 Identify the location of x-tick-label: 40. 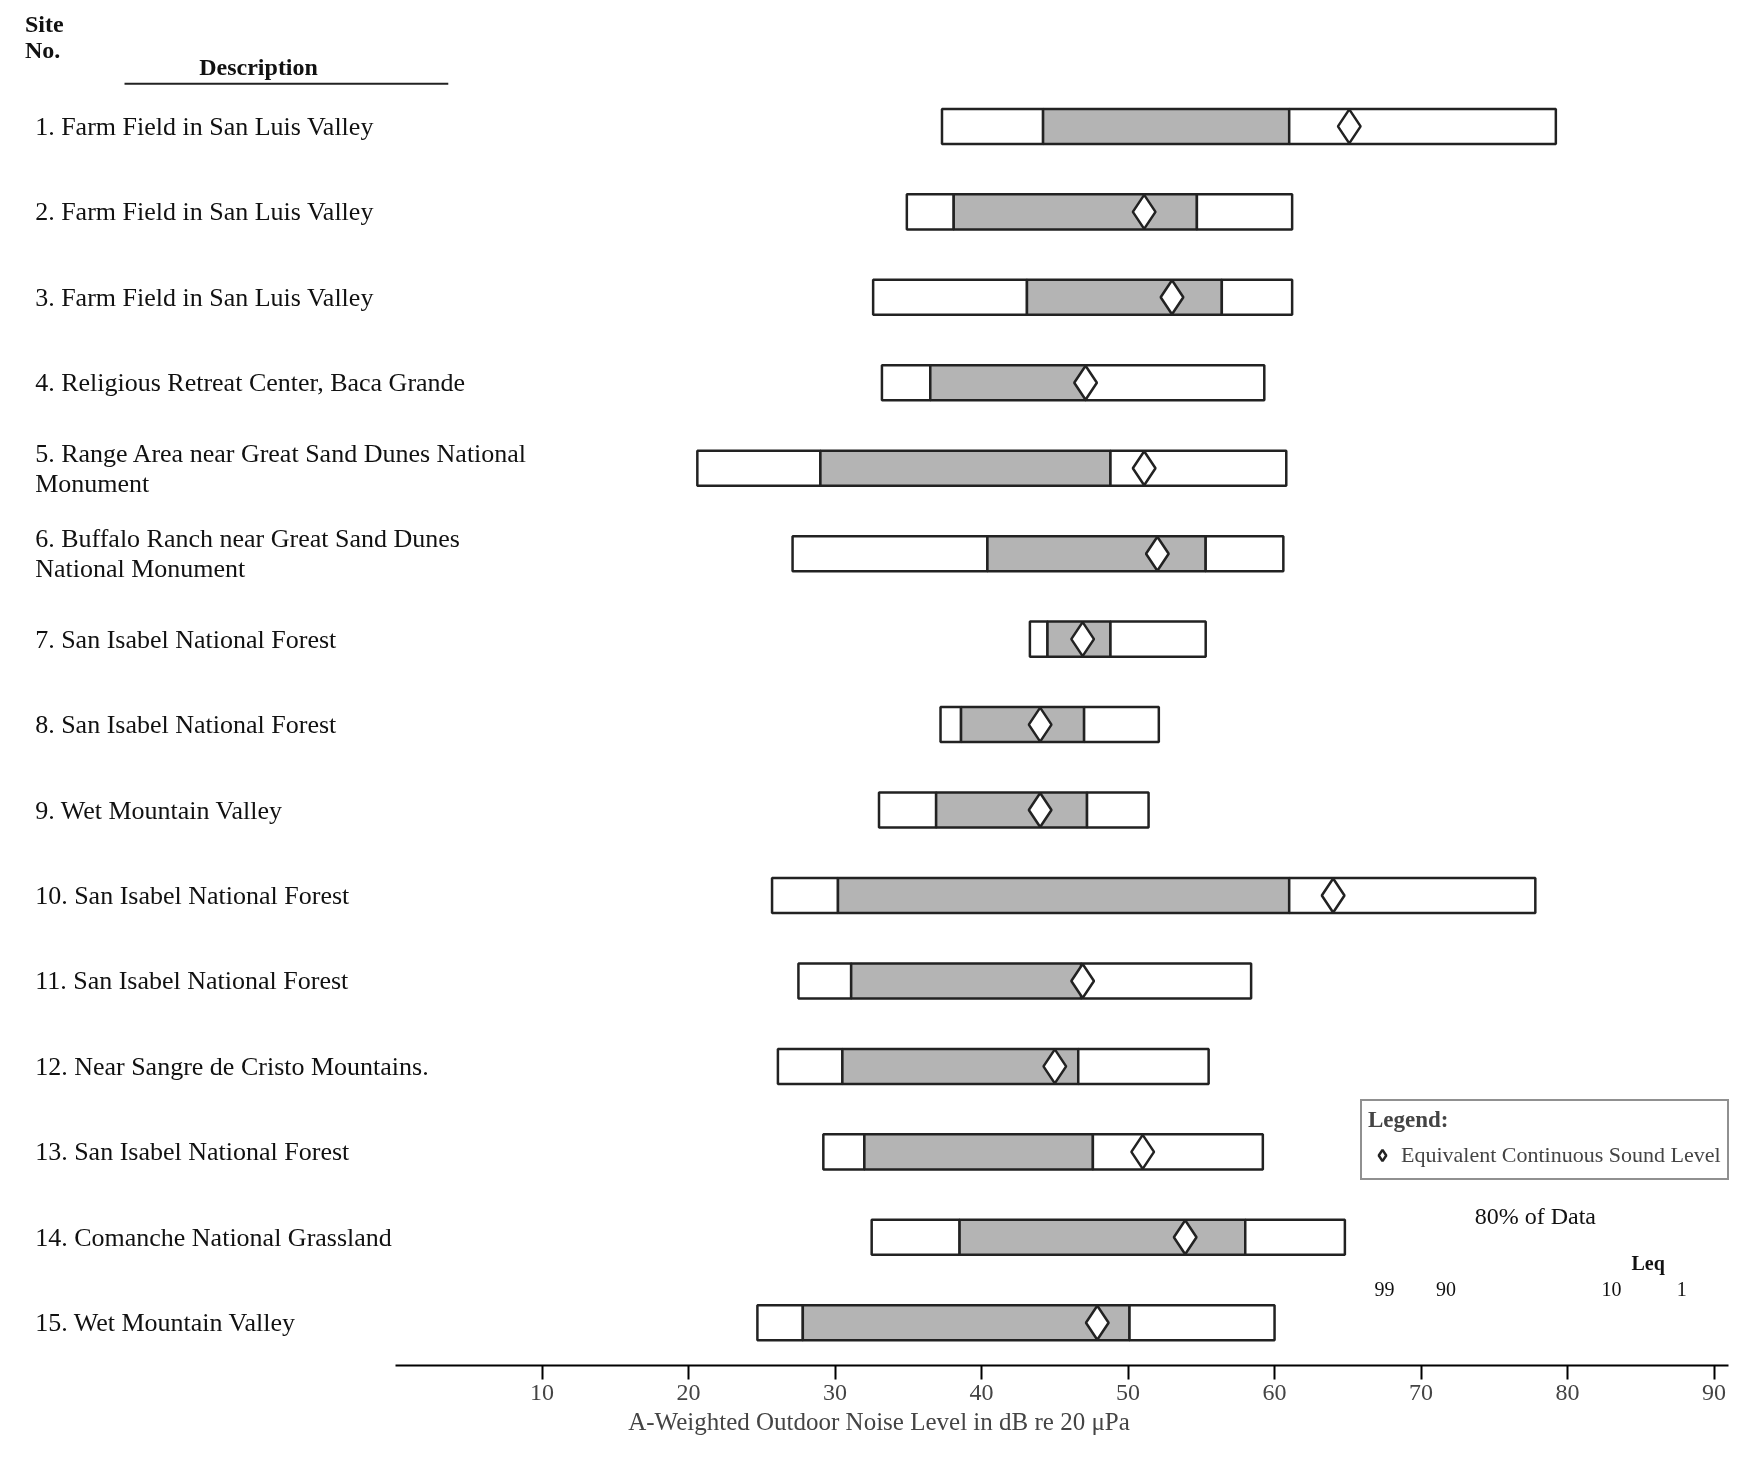
(981, 1391).